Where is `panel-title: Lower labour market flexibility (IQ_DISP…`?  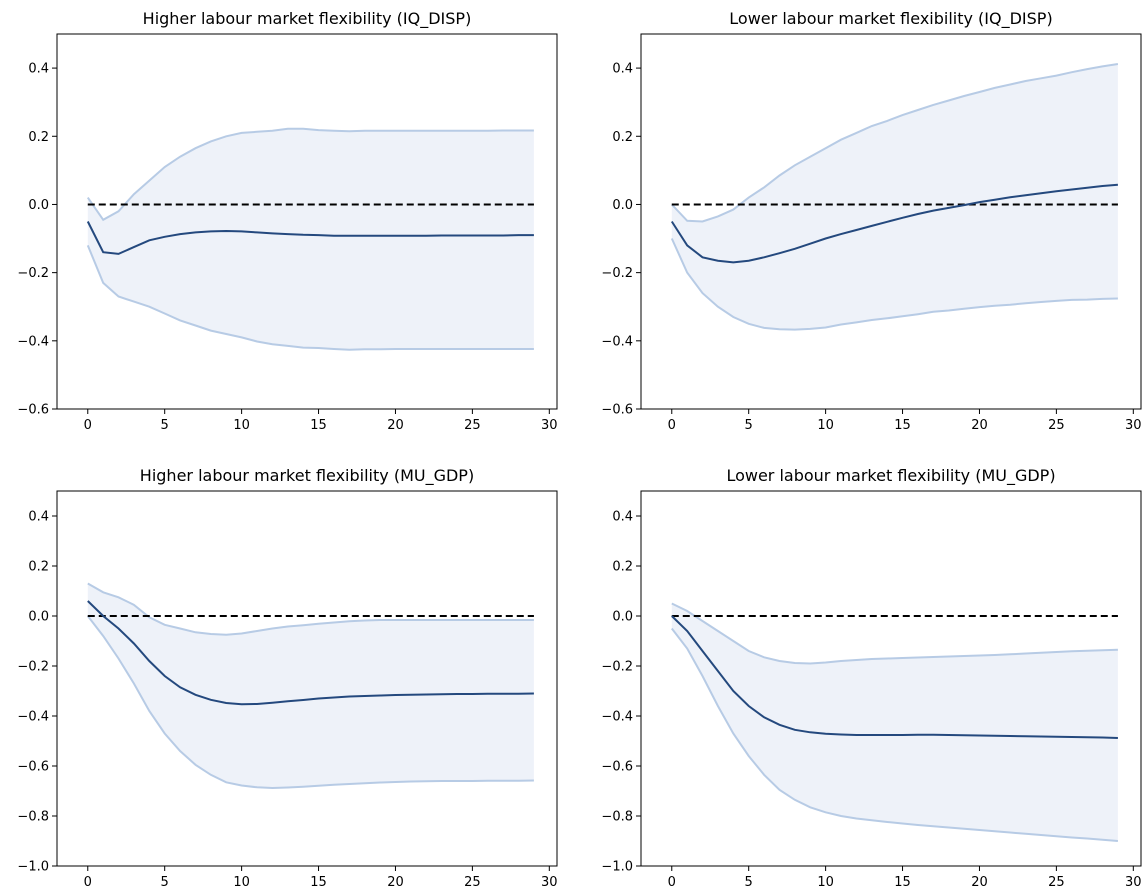
panel-title: Lower labour market flexibility (IQ_DISP… is located at coordinates (890, 19).